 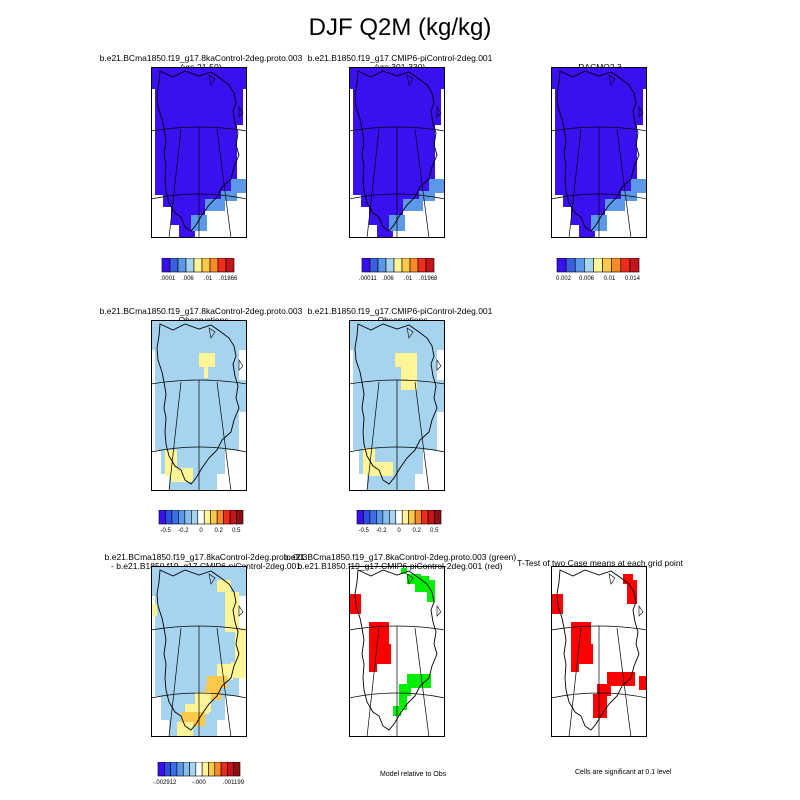 I want to click on colorbar-tick-label: .001199, so click(x=234, y=783).